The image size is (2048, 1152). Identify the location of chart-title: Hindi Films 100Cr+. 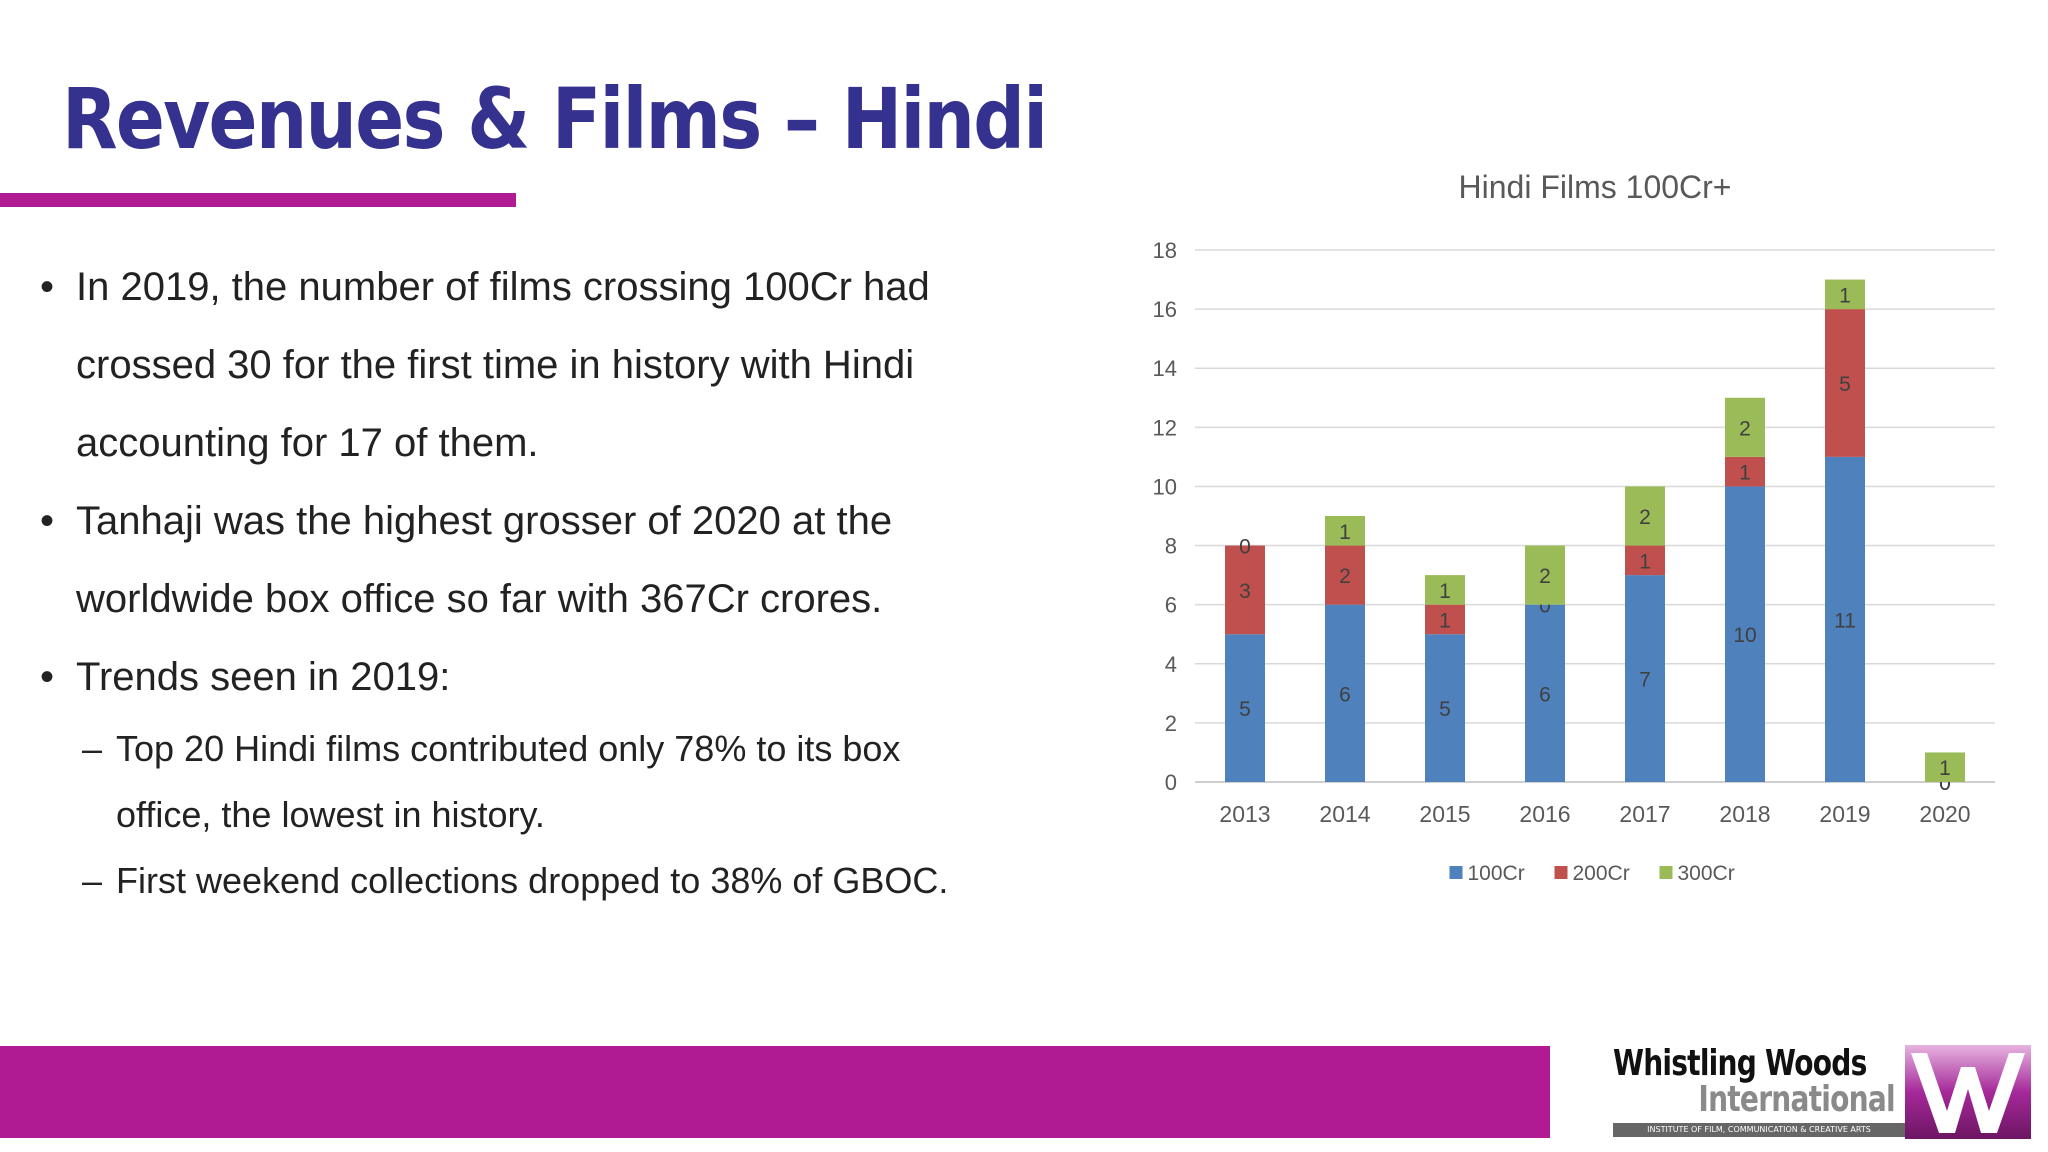
(1595, 187).